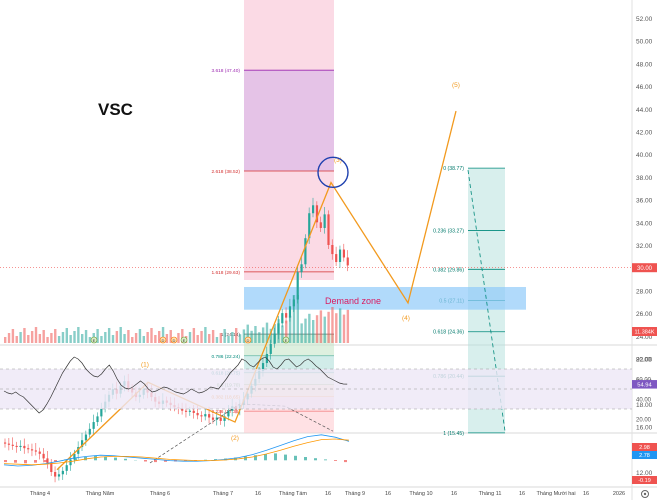  I want to click on macd-badge-text: 2.98, so click(644, 448).